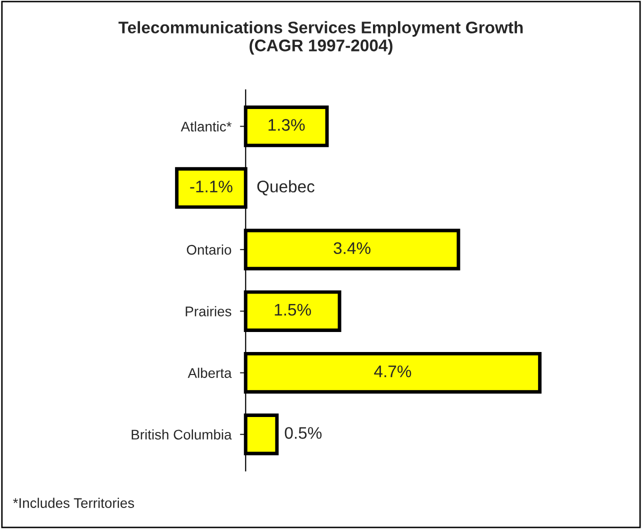 This screenshot has height=529, width=642. What do you see at coordinates (209, 249) in the screenshot?
I see `y-tick-label: Ontario` at bounding box center [209, 249].